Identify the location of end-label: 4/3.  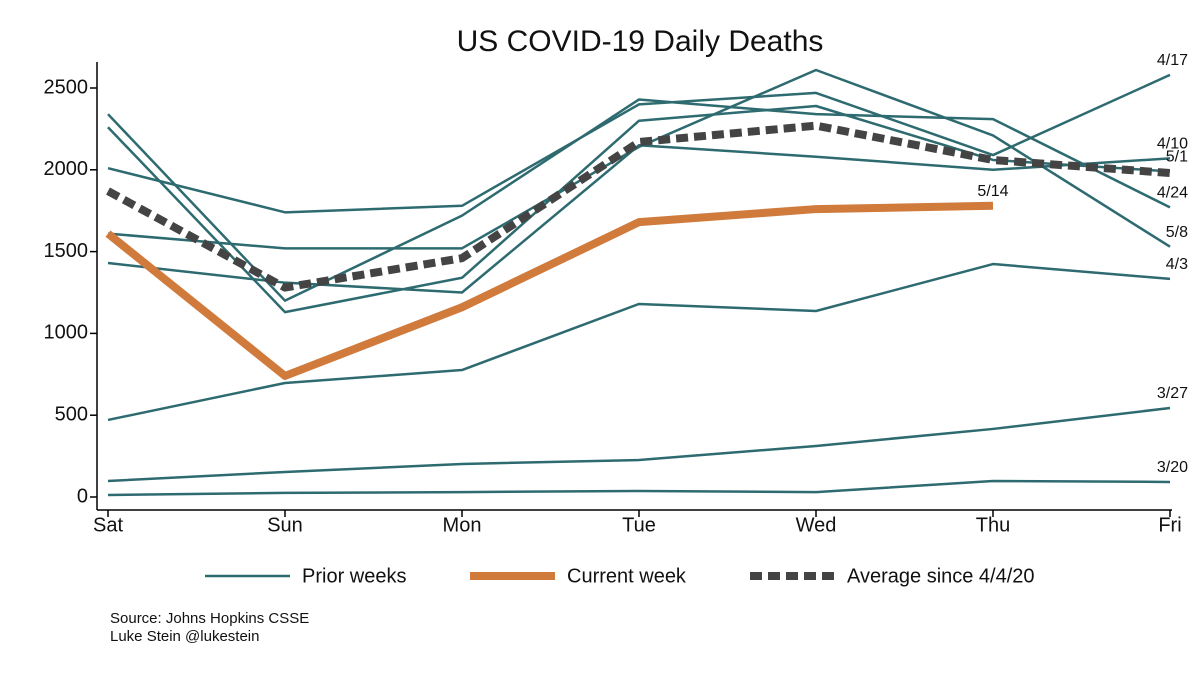
(1177, 264).